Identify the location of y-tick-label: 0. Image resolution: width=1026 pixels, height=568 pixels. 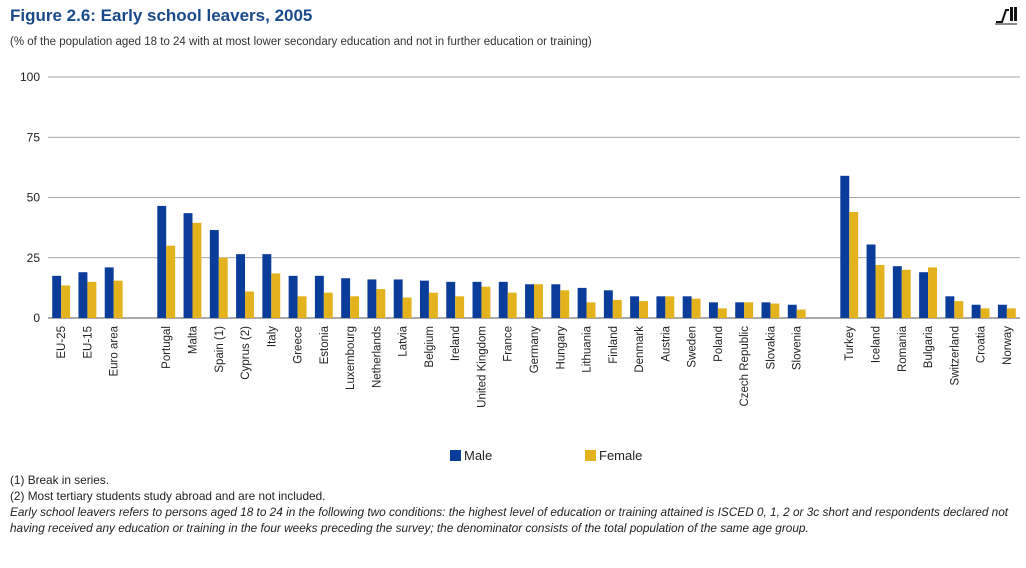
(36, 318).